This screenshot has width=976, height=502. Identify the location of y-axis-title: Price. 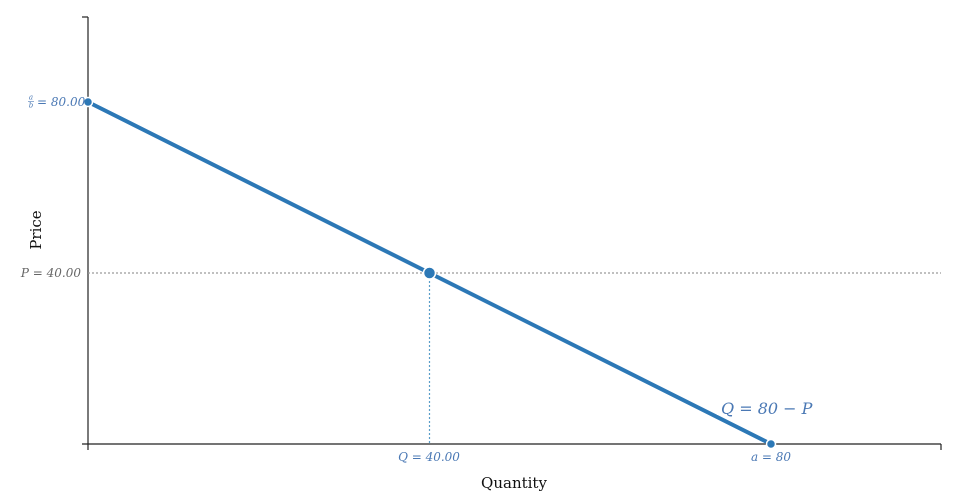
(36, 229).